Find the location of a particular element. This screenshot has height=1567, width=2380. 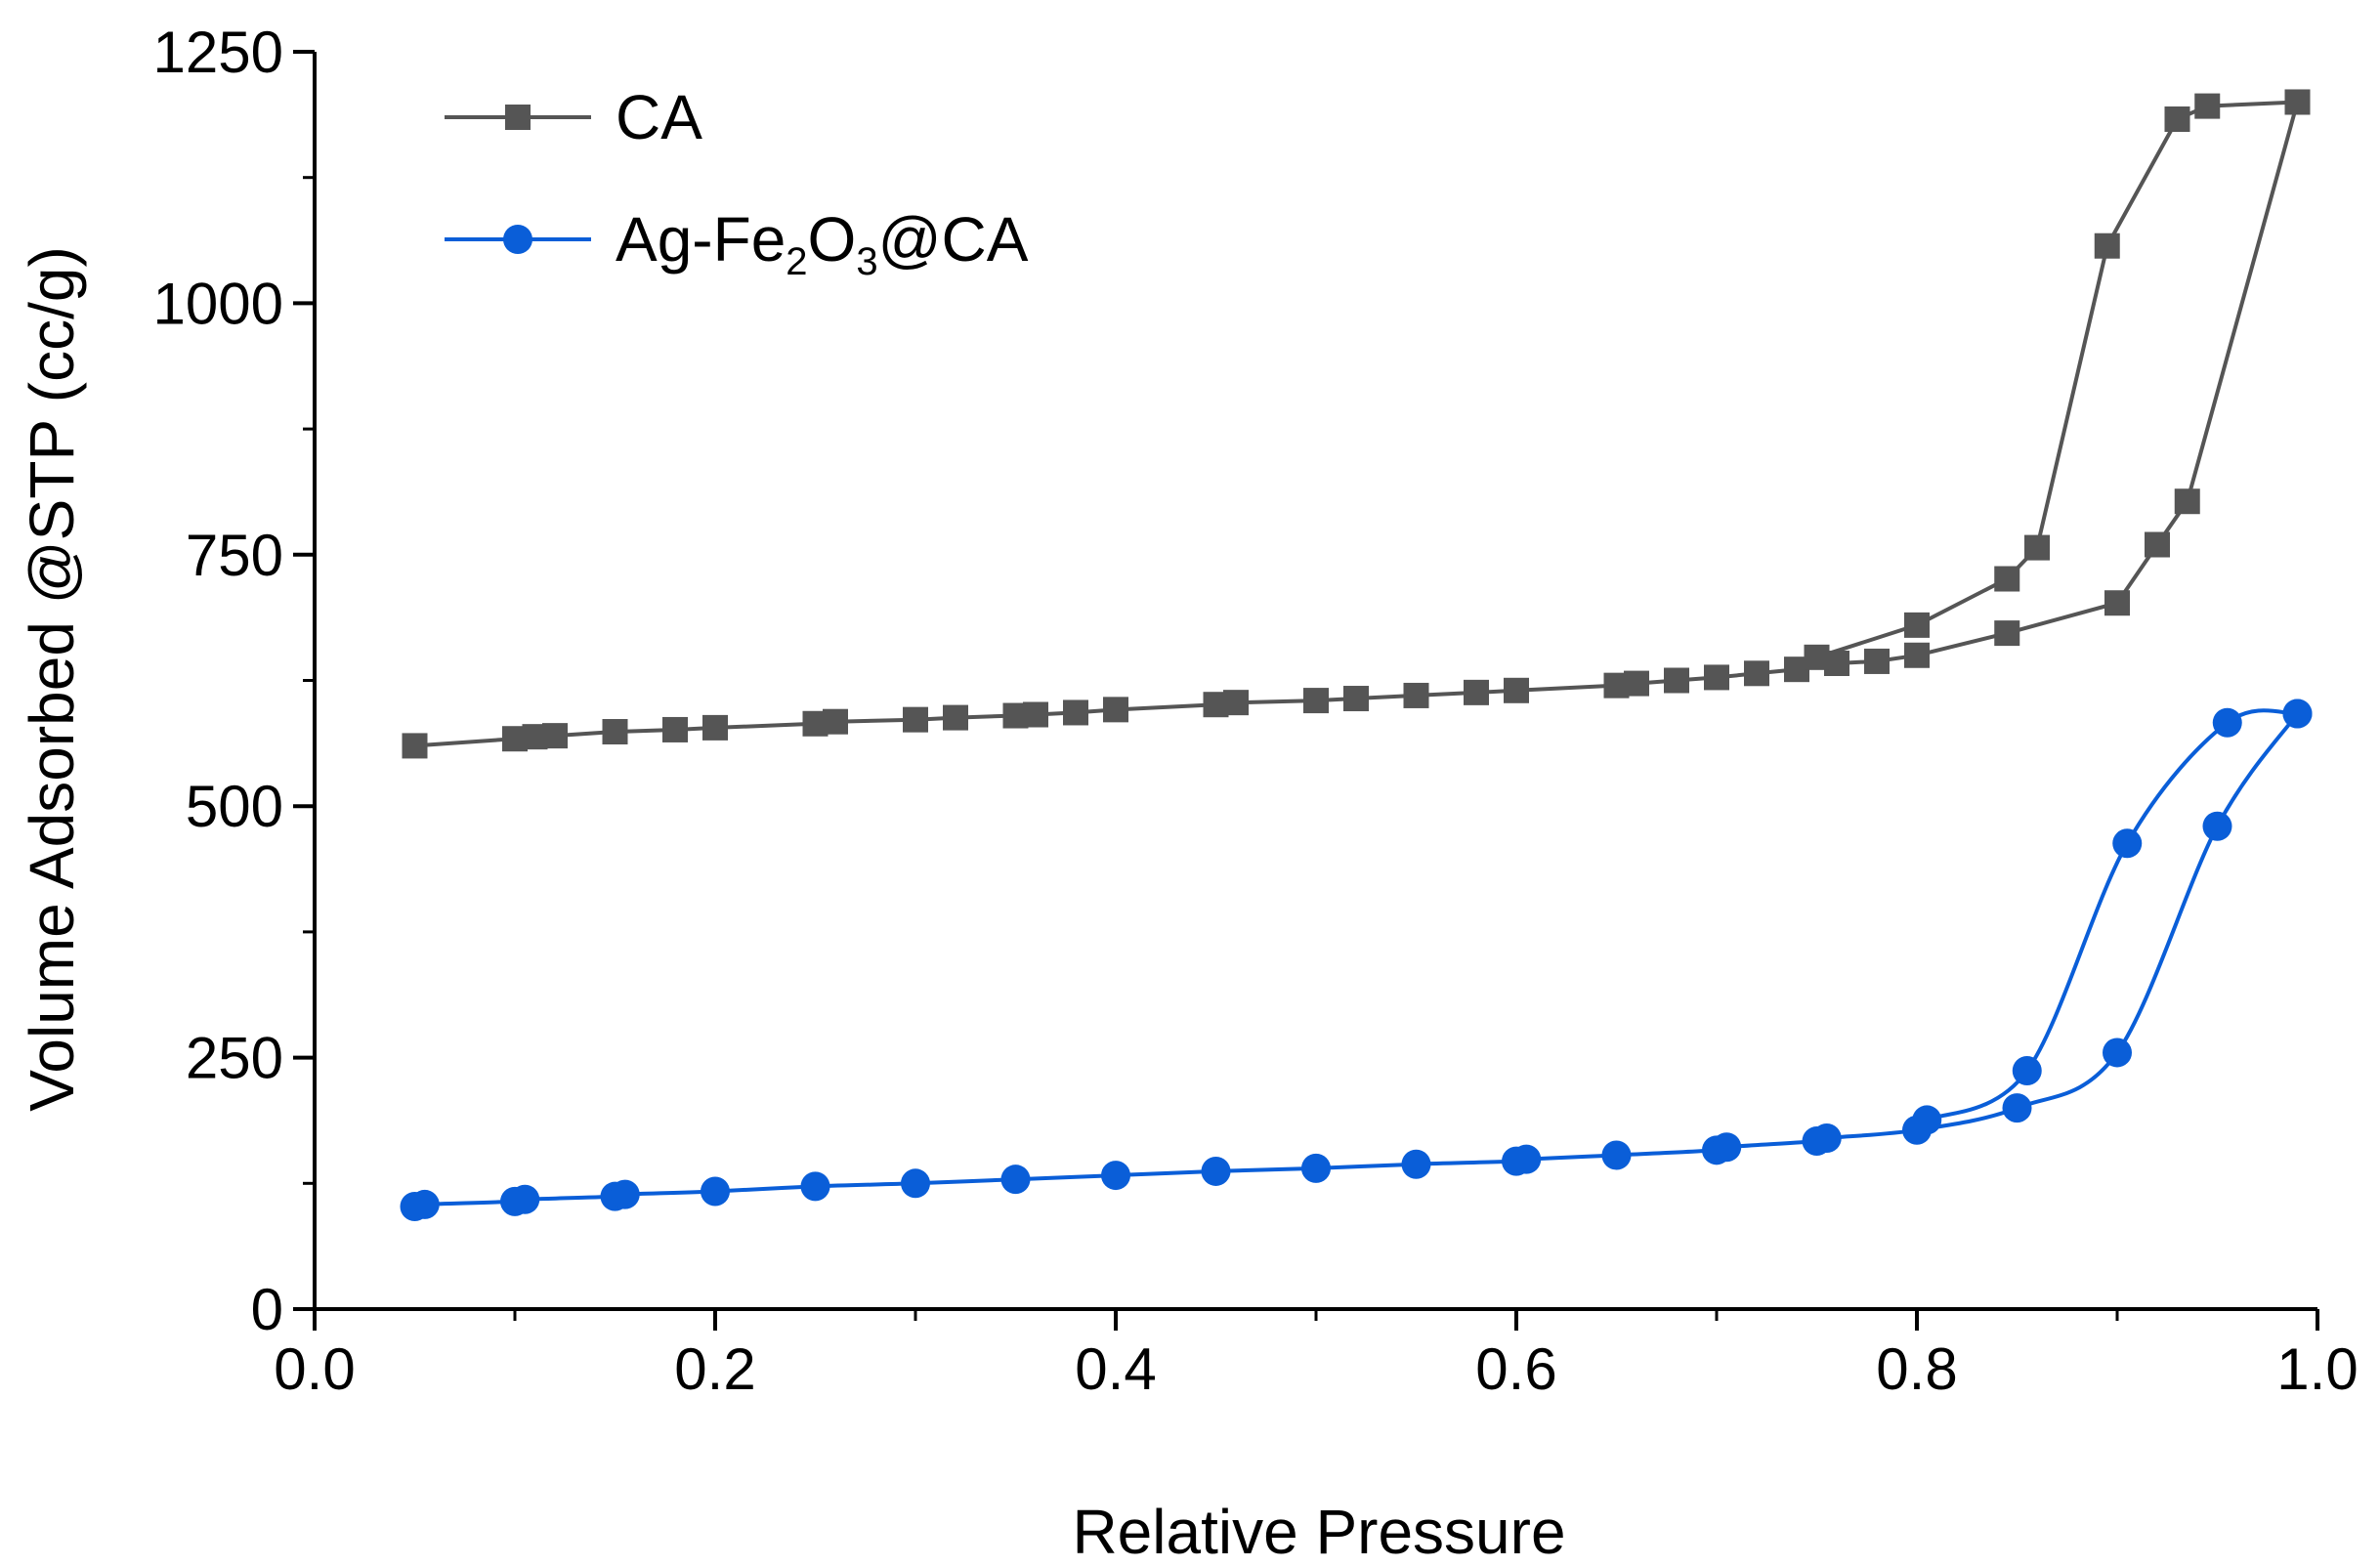

legend-label-suffix: @CA is located at coordinates (953, 239).